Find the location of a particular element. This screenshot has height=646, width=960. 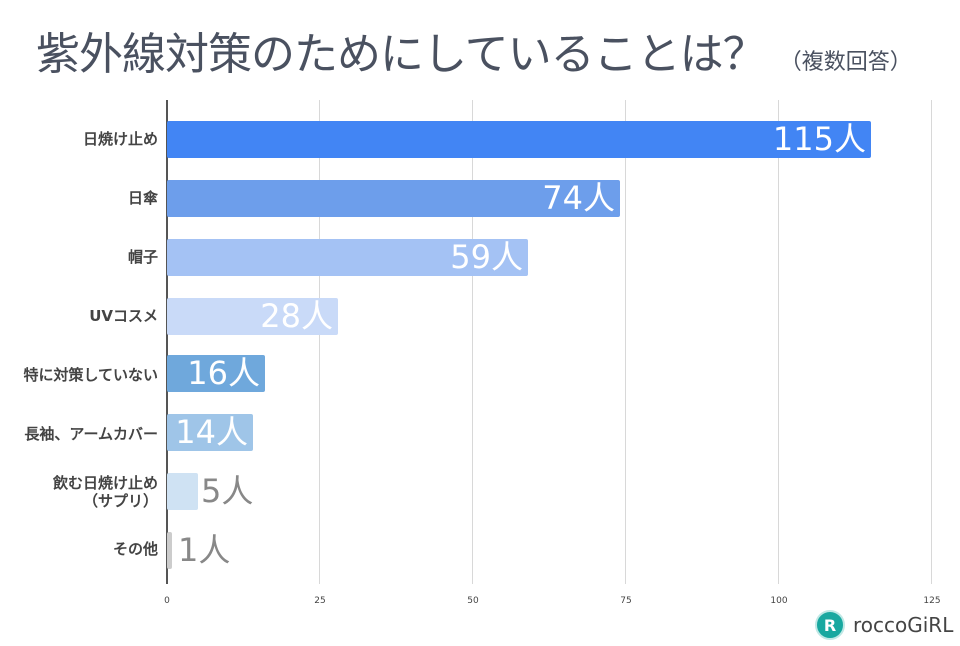

bar-value-label: 14人 is located at coordinates (211, 432).